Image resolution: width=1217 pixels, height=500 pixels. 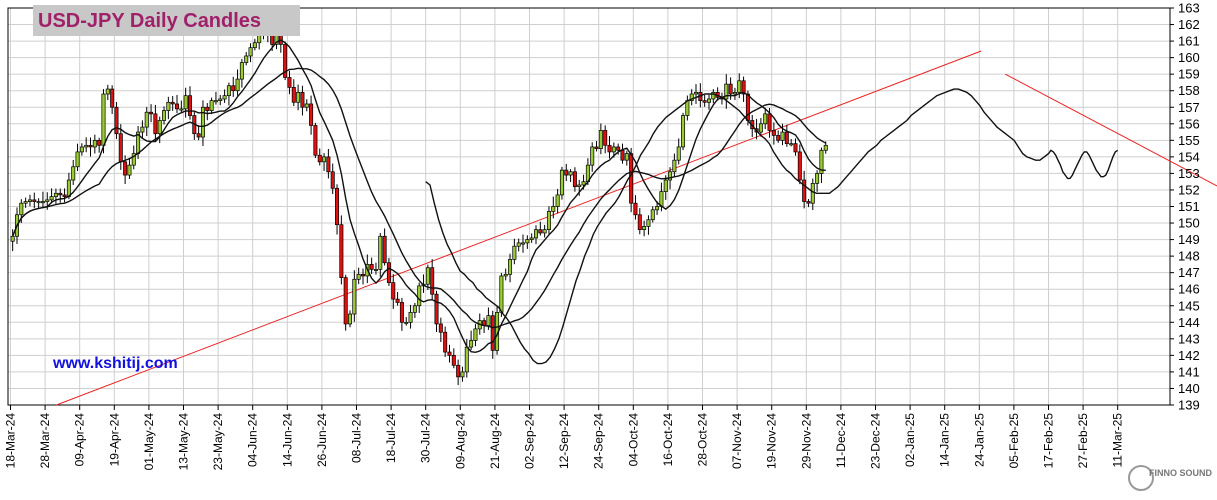 What do you see at coordinates (357, 438) in the screenshot?
I see `x-tick-label: 08-Jul-24` at bounding box center [357, 438].